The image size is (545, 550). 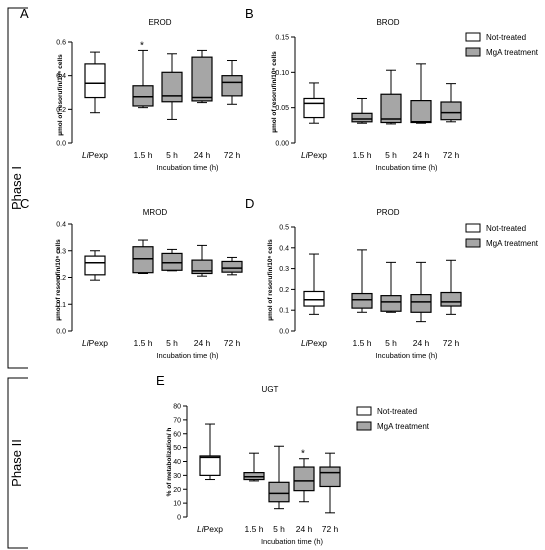 I want to click on y-tick-label: 0, so click(x=179, y=518).